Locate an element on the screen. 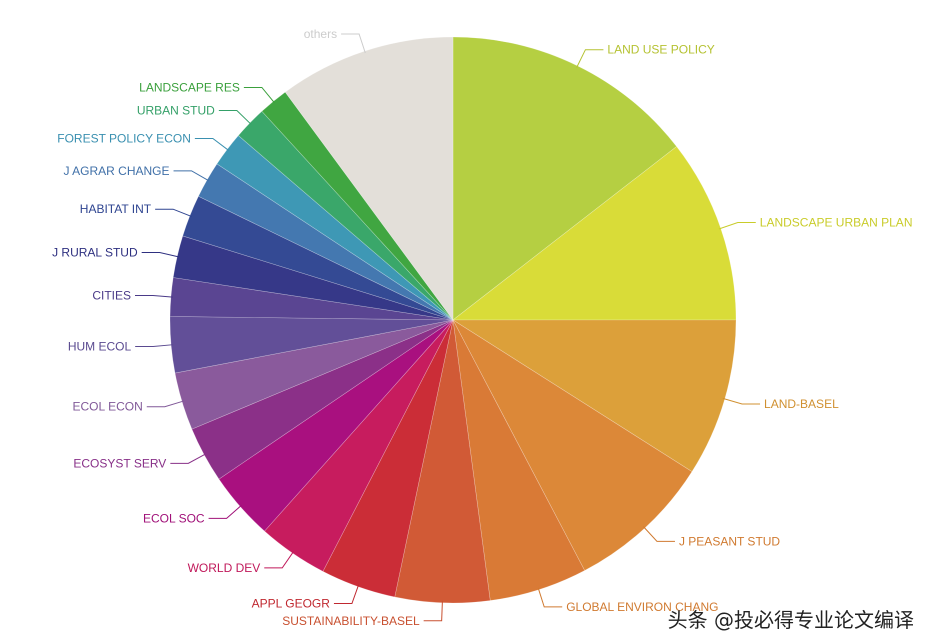 The image size is (930, 643). slice-label: others is located at coordinates (320, 34).